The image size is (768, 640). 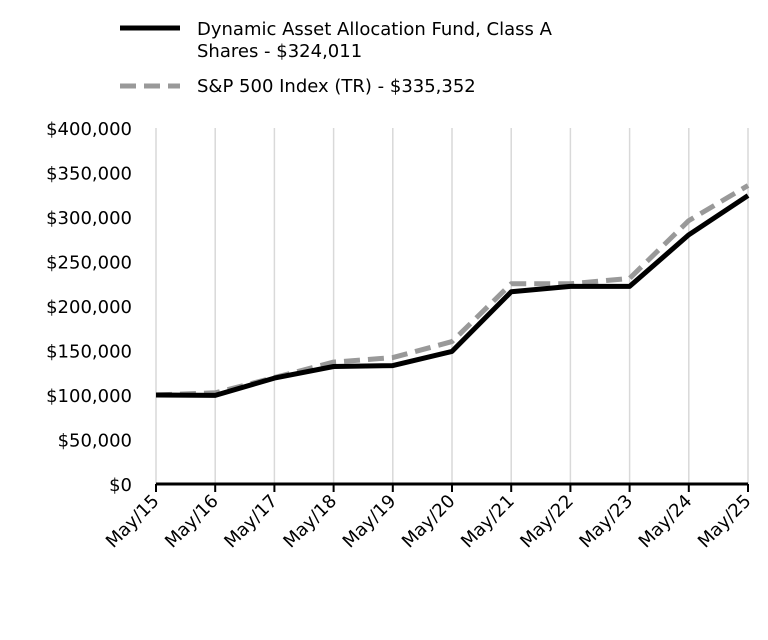 I want to click on x-tick-label: May/18, so click(x=310, y=522).